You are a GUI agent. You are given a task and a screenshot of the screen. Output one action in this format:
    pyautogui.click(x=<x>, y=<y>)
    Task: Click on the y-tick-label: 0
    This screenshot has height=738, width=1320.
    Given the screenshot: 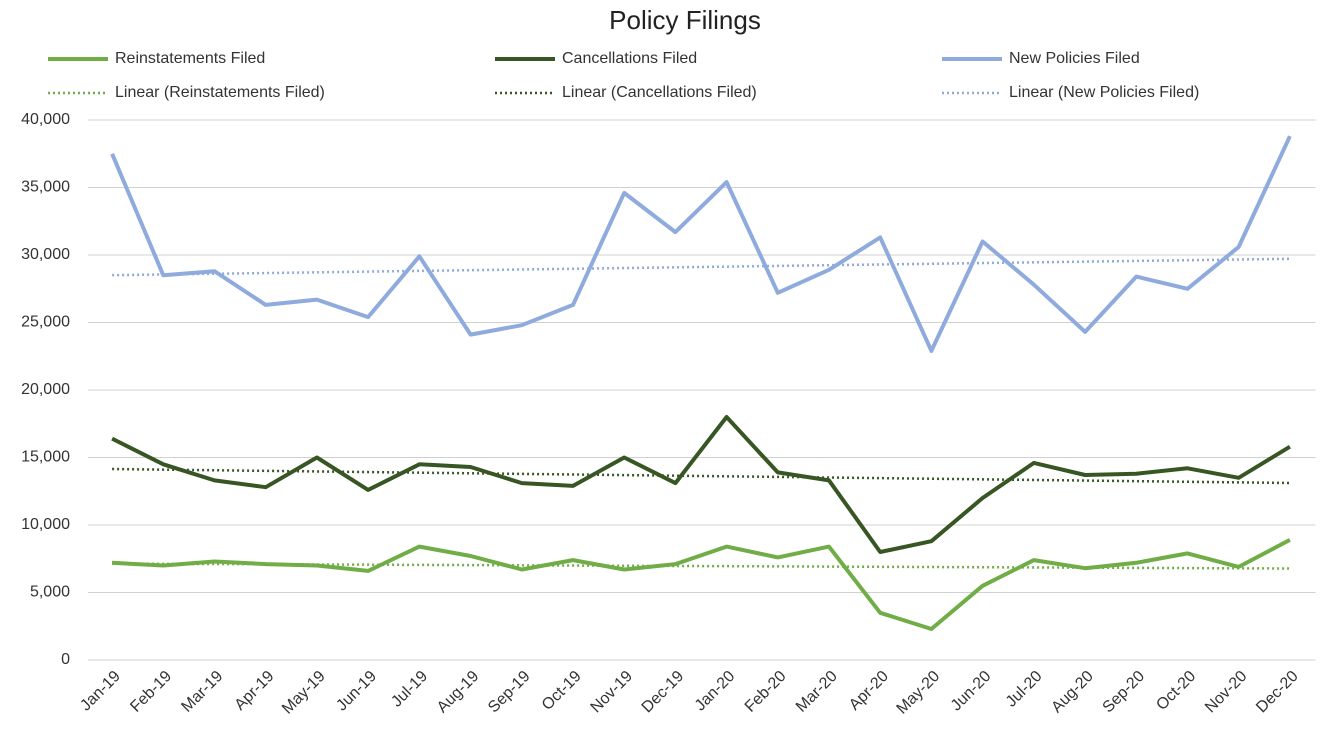 What is the action you would take?
    pyautogui.click(x=65, y=659)
    